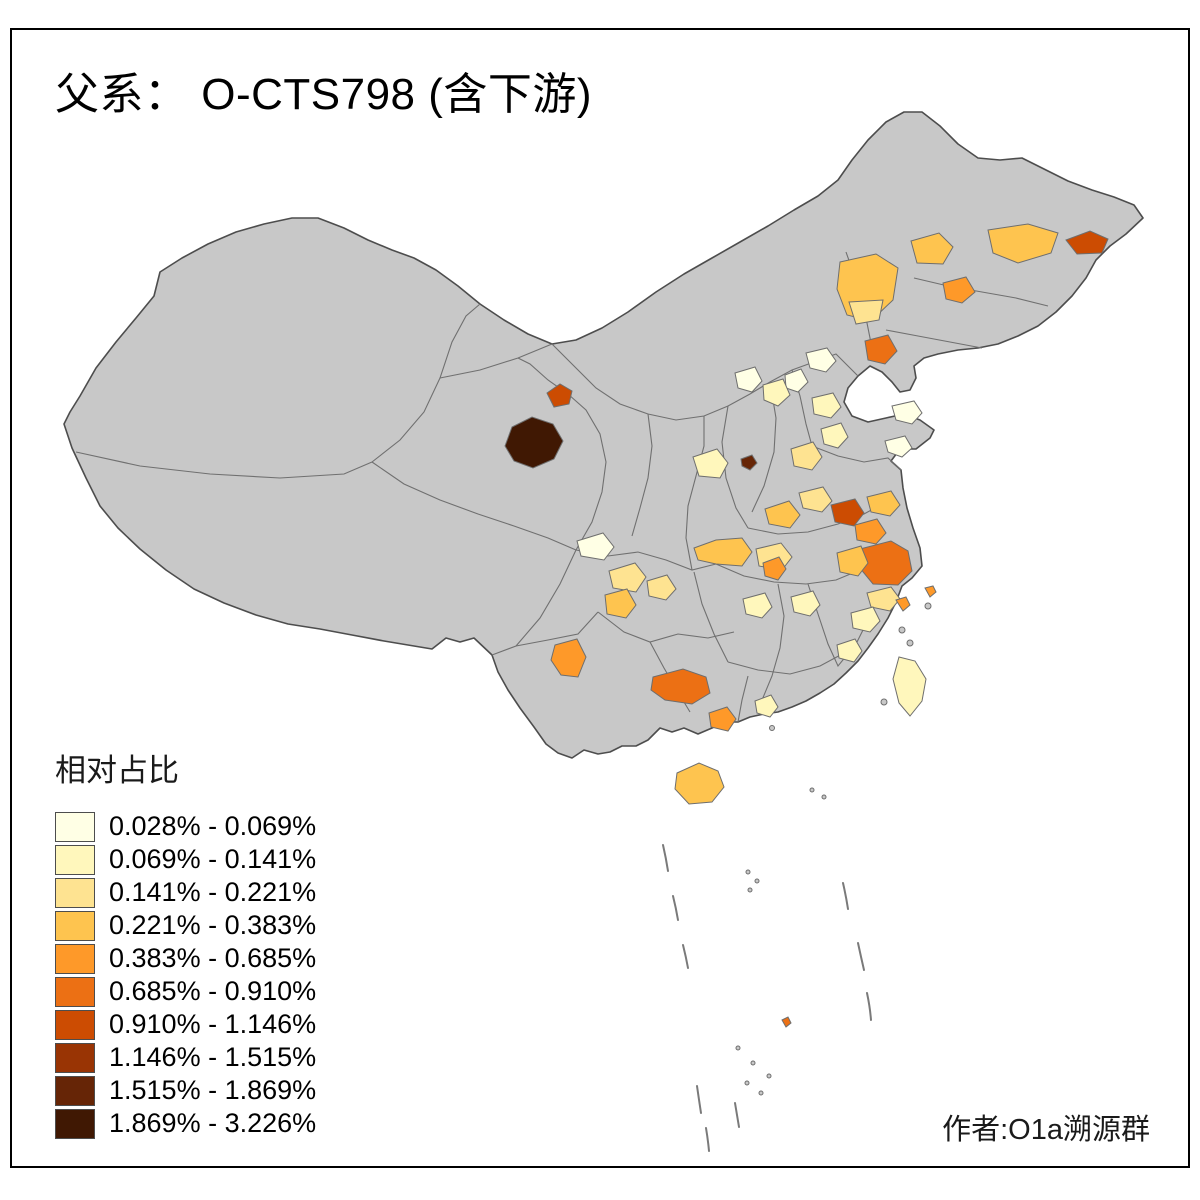  I want to click on map-region-guangxi-south, so click(722, 719).